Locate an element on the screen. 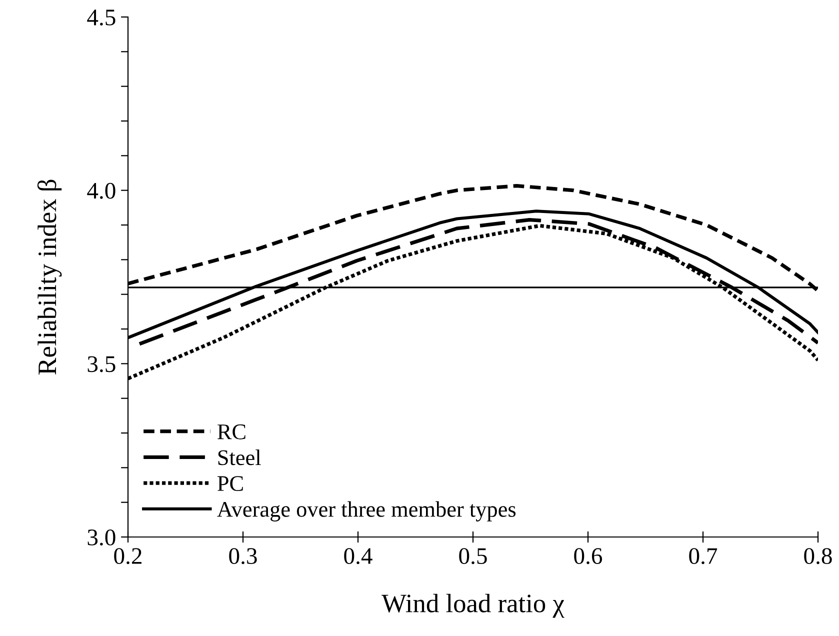 Image resolution: width=839 pixels, height=636 pixels. x-tick-label: 0.8 is located at coordinates (818, 556).